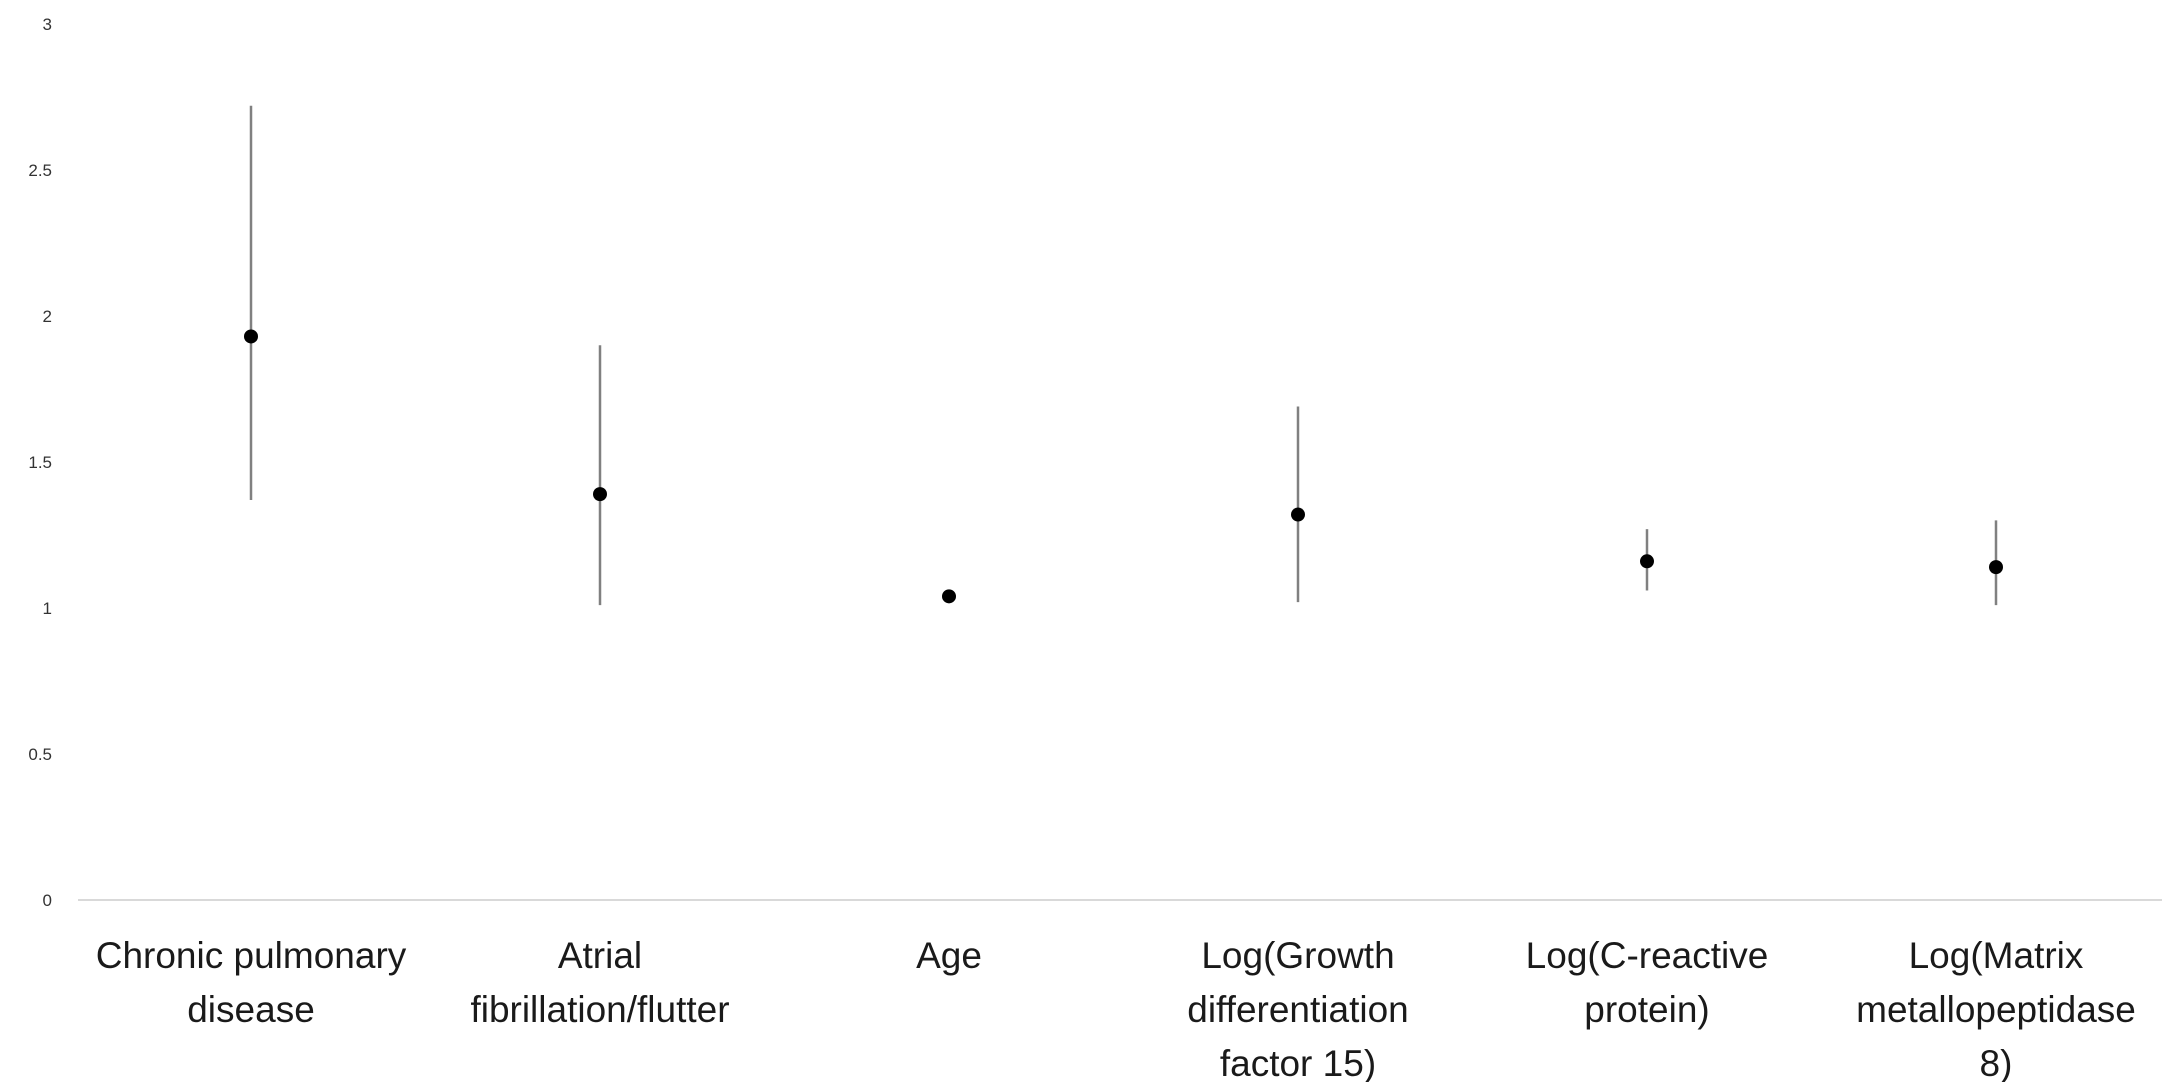  Describe the element at coordinates (1647, 955) in the screenshot. I see `x-category-label: Log(C-reactive` at that location.